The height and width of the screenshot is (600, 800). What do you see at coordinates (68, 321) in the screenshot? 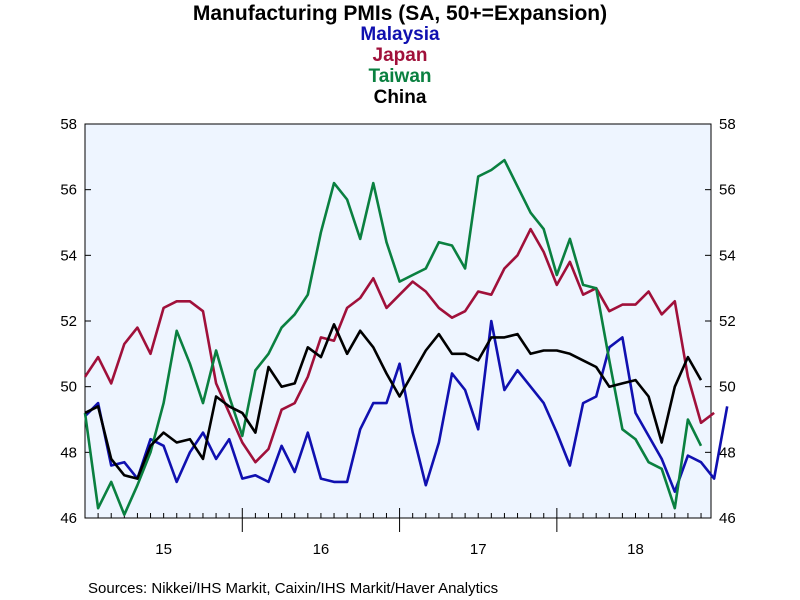
I see `y-tick-label-left: 52` at bounding box center [68, 321].